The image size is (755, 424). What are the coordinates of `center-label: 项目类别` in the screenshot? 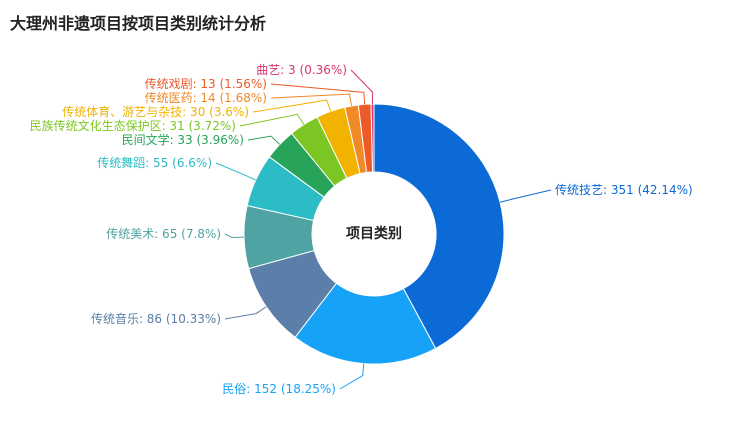 It's located at (374, 233).